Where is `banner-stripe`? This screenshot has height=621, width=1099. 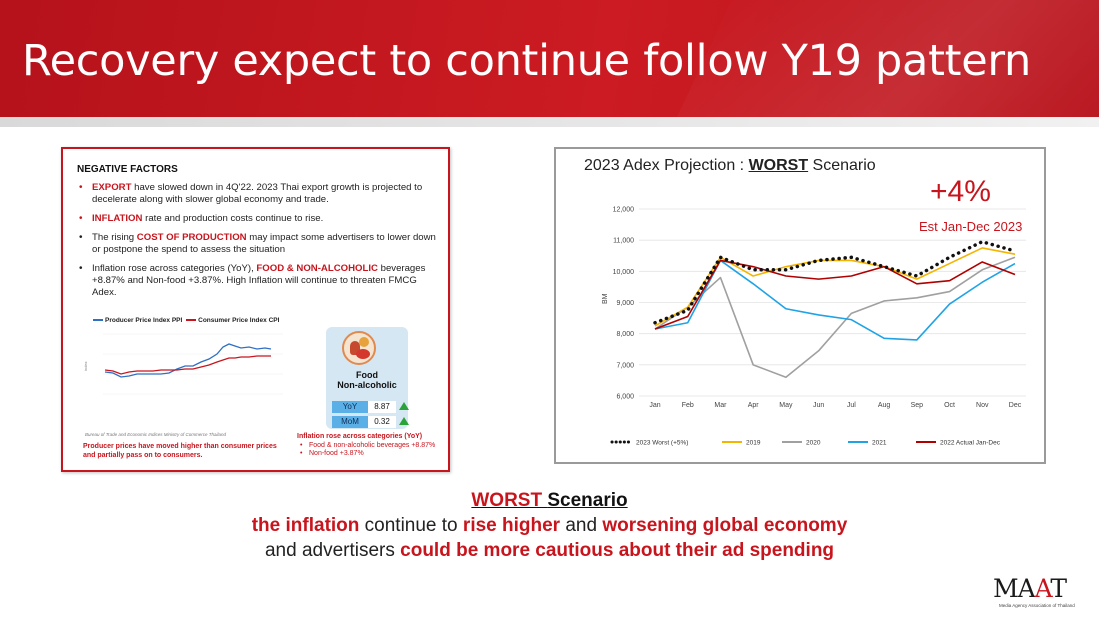
banner-stripe is located at coordinates (549, 122).